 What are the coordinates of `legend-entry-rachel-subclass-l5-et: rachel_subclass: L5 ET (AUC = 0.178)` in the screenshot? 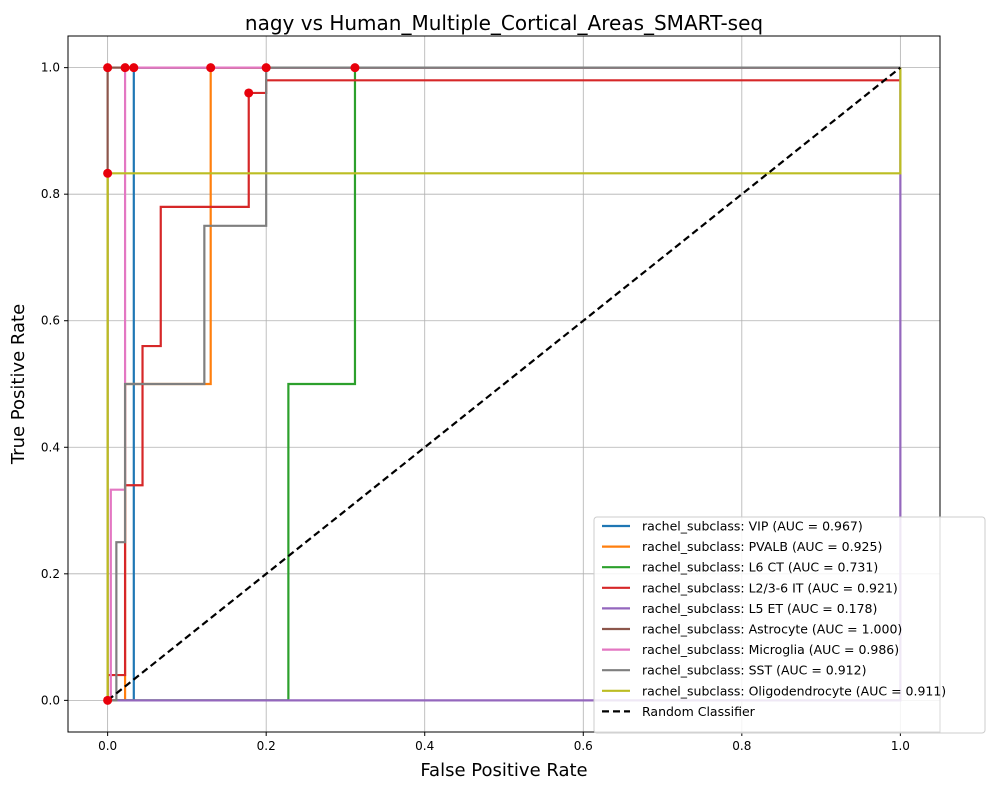 It's located at (759, 608).